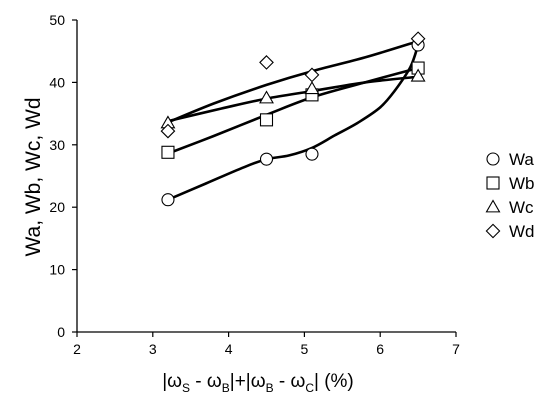 This screenshot has height=404, width=550. What do you see at coordinates (248, 381) in the screenshot?
I see `x-axis-title-part: |+|ω` at bounding box center [248, 381].